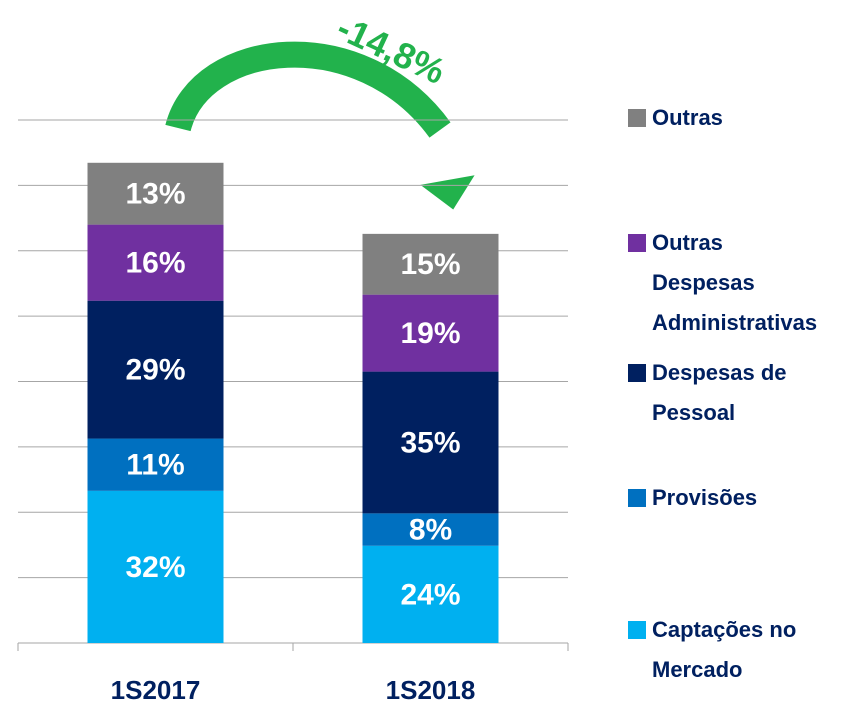  I want to click on legend-label: Outras Despesas Administrativas, so click(735, 282).